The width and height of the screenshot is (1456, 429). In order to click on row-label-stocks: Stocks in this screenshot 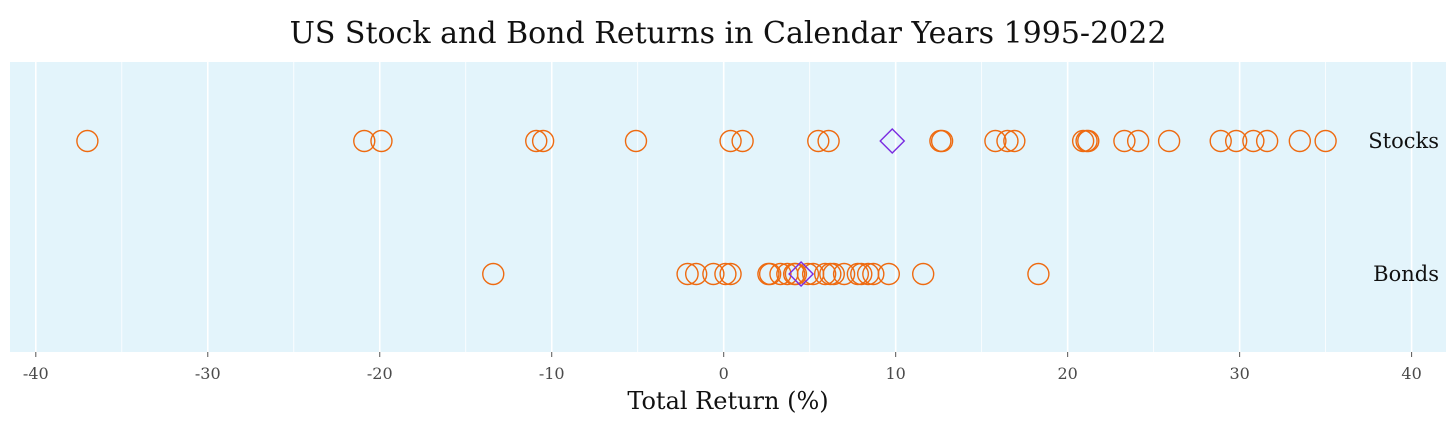, I will do `click(1403, 141)`.